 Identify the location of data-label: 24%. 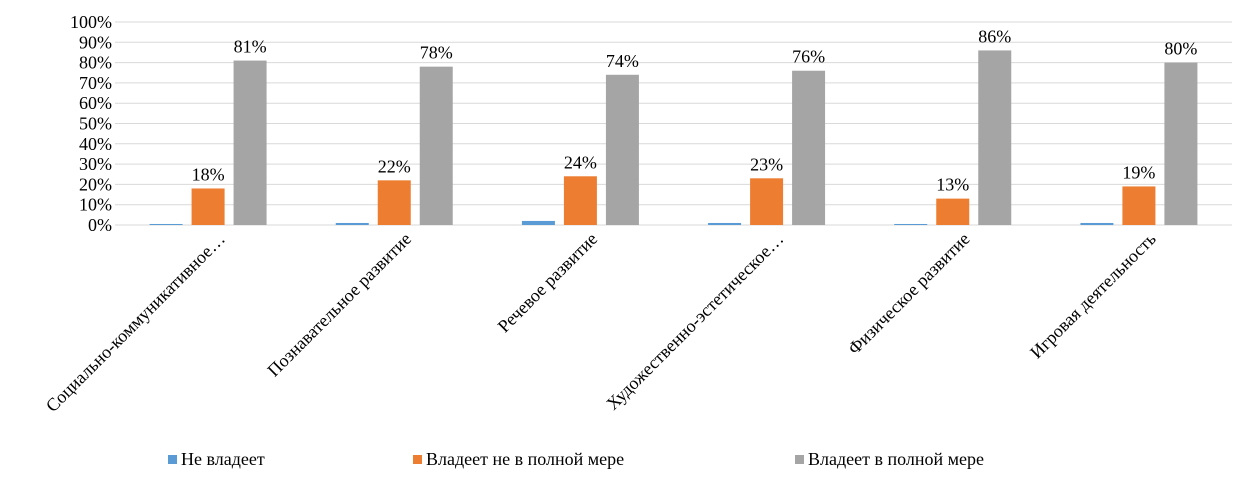
(580, 162).